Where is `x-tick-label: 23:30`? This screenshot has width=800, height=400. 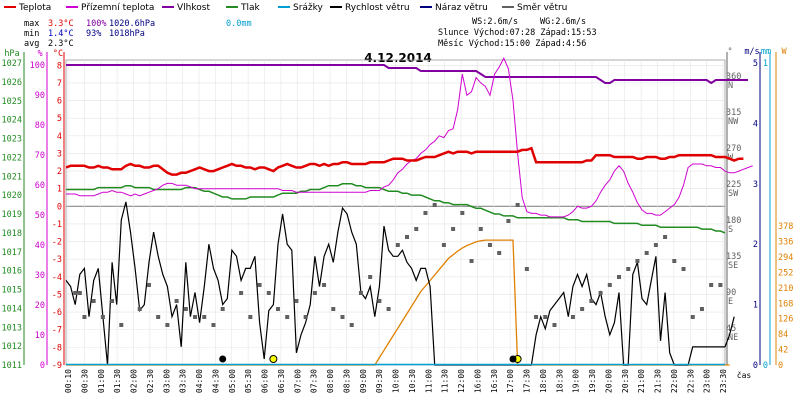
x-tick-label: 23:30 is located at coordinates (723, 381).